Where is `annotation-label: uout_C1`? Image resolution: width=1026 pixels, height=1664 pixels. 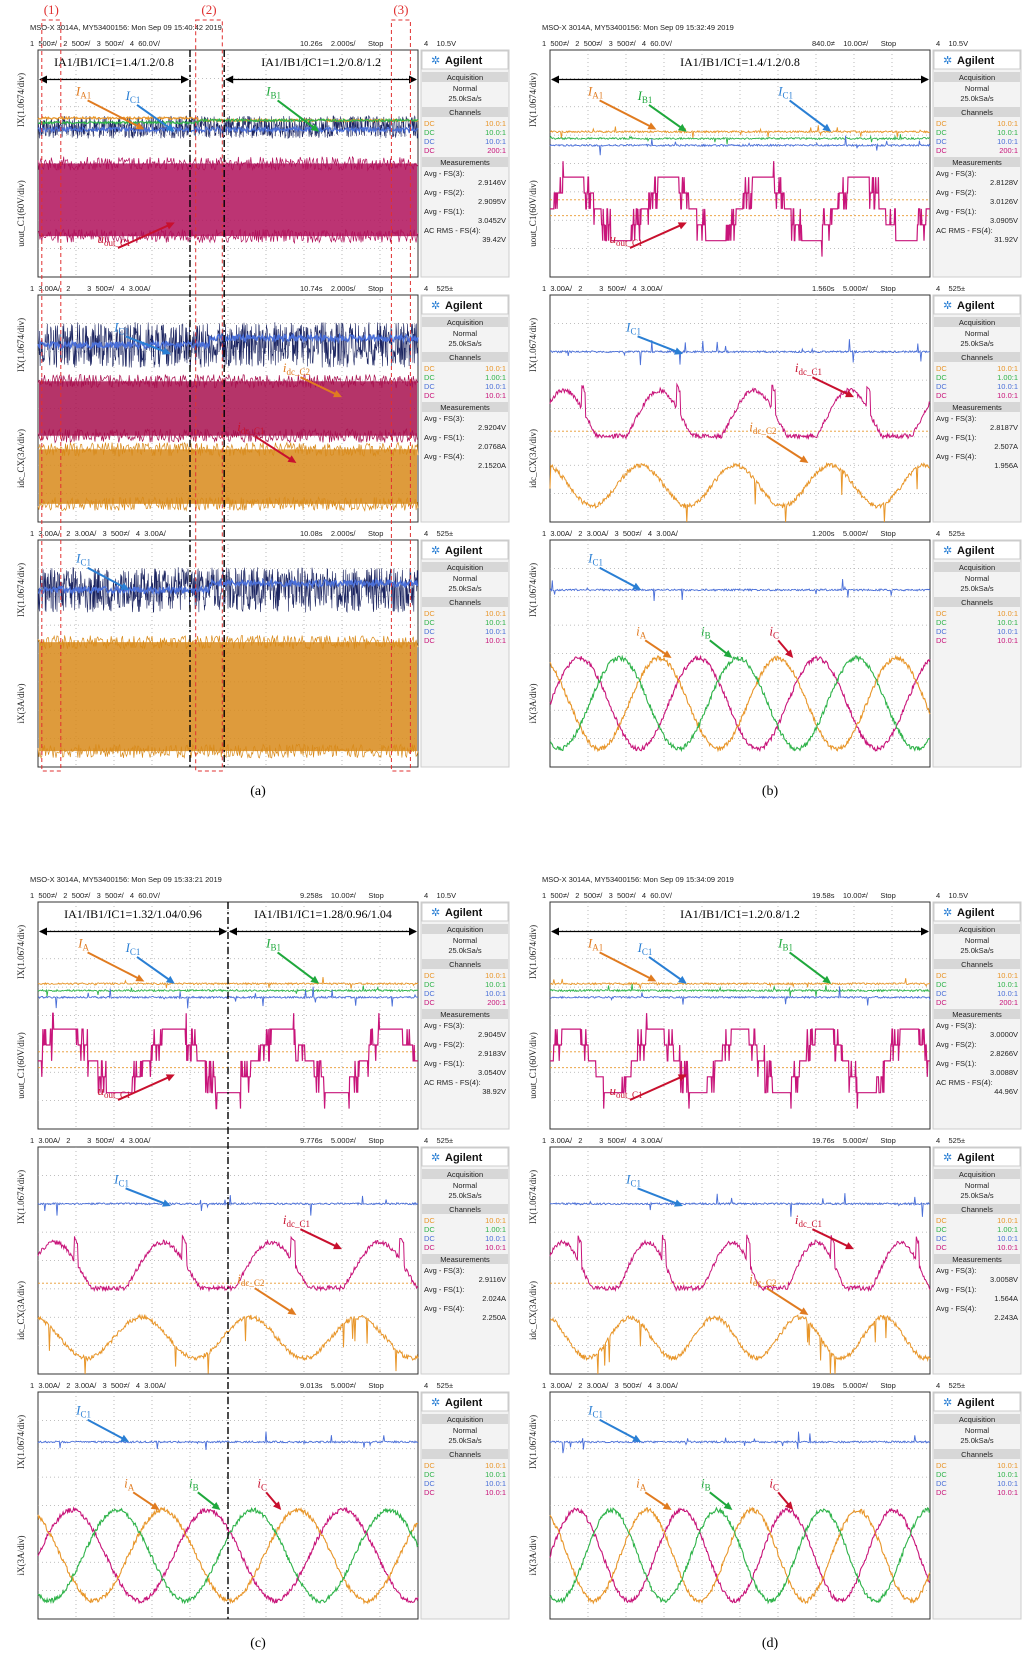 annotation-label: uout_C1 is located at coordinates (625, 1091).